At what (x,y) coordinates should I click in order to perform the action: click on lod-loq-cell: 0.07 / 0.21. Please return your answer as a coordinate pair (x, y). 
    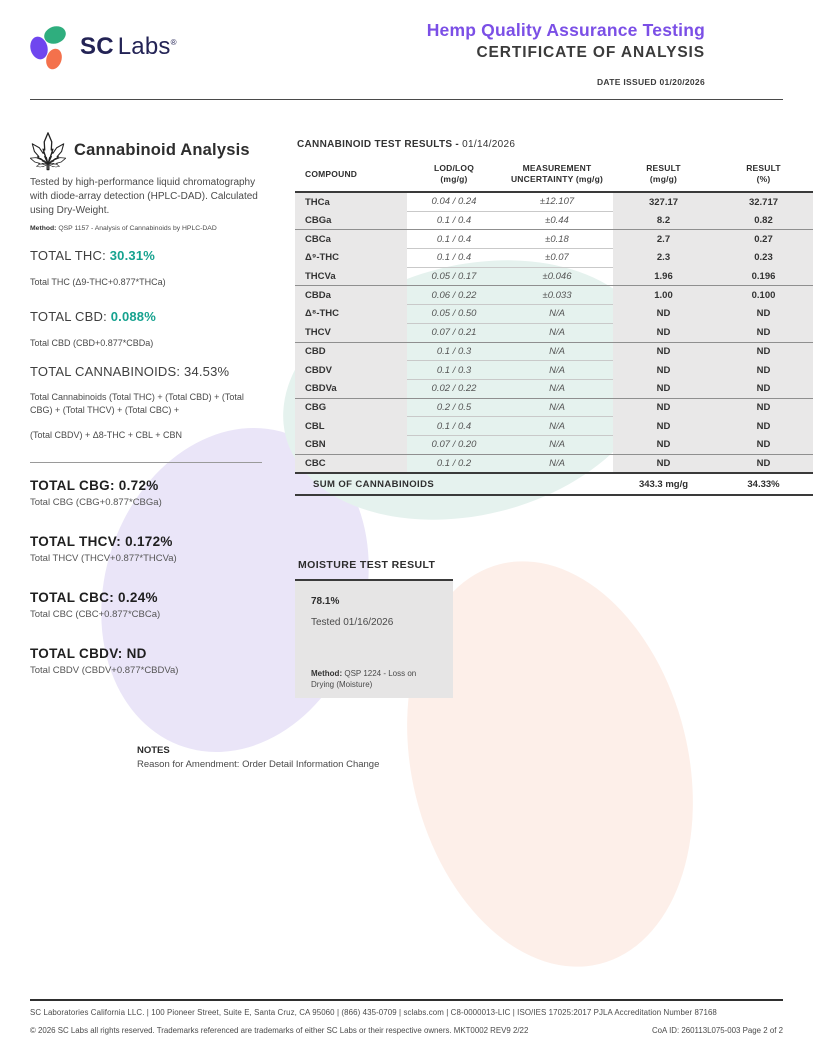
    Looking at the image, I should click on (454, 333).